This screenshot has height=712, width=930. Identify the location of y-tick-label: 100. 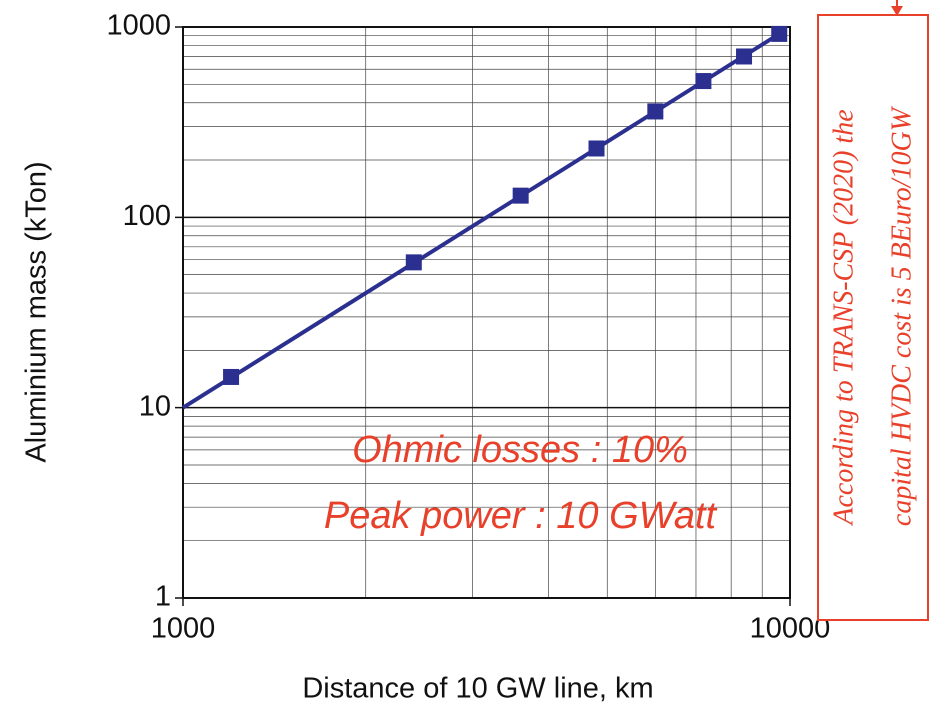
(147, 216).